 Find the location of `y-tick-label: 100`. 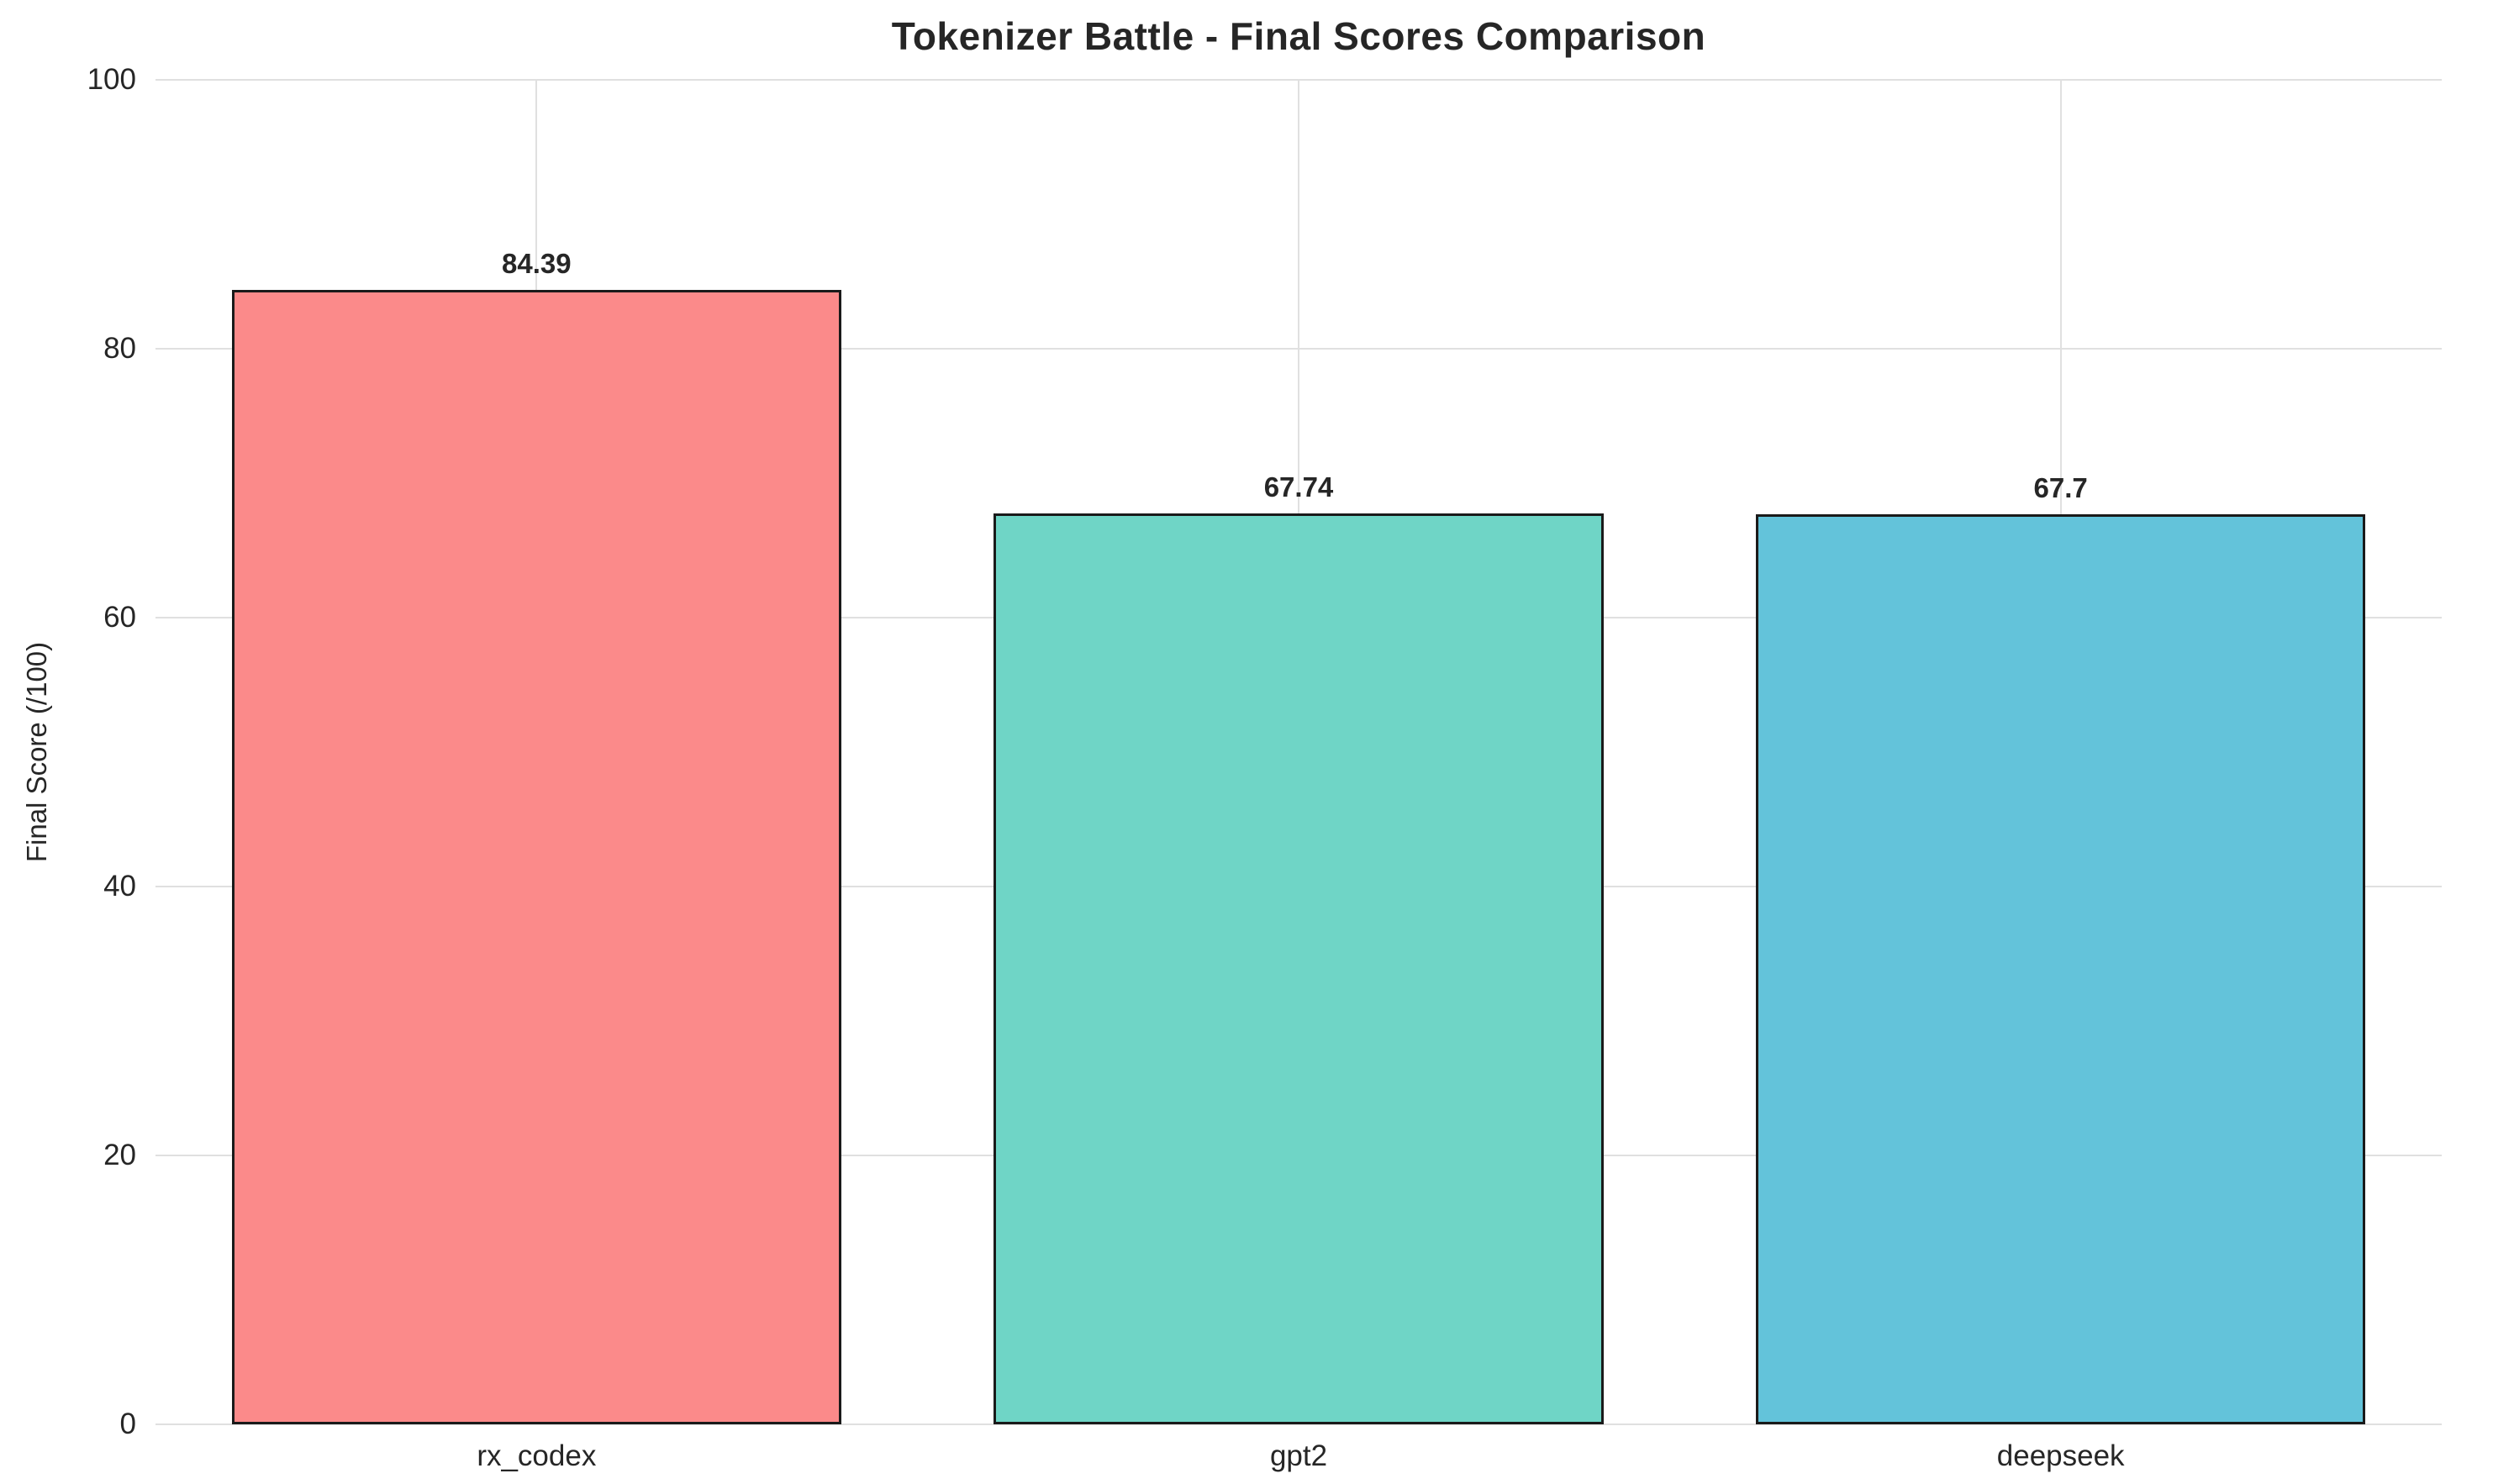

y-tick-label: 100 is located at coordinates (112, 79).